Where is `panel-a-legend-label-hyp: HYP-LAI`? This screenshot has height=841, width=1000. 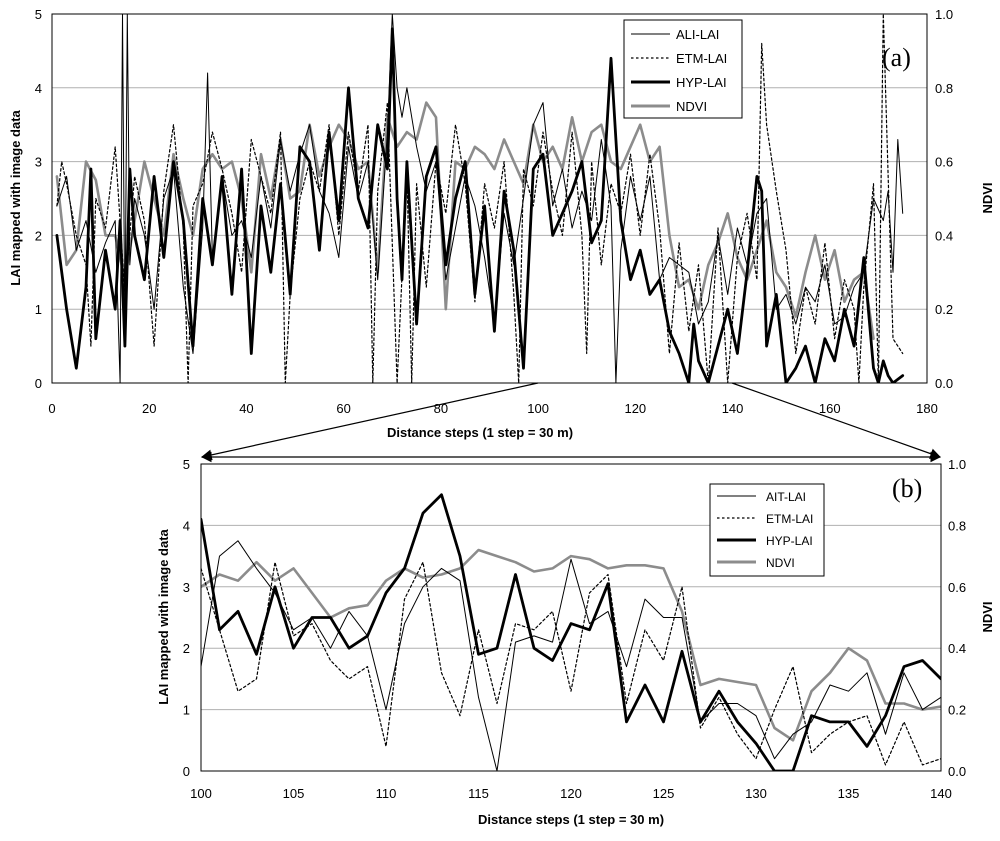 panel-a-legend-label-hyp: HYP-LAI is located at coordinates (701, 82).